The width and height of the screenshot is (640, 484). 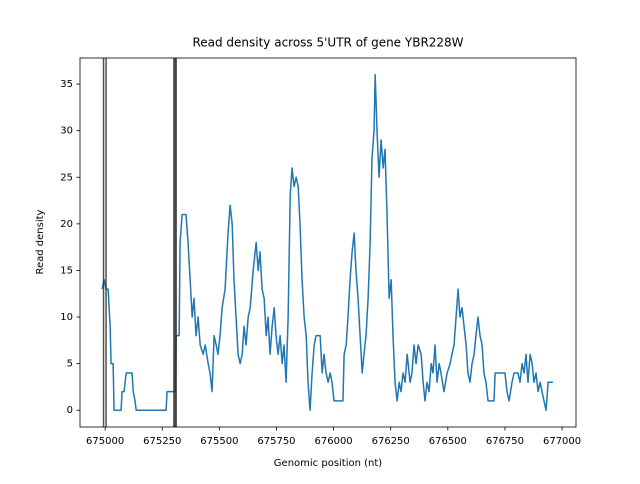 What do you see at coordinates (66, 270) in the screenshot?
I see `y-tick-label: 15` at bounding box center [66, 270].